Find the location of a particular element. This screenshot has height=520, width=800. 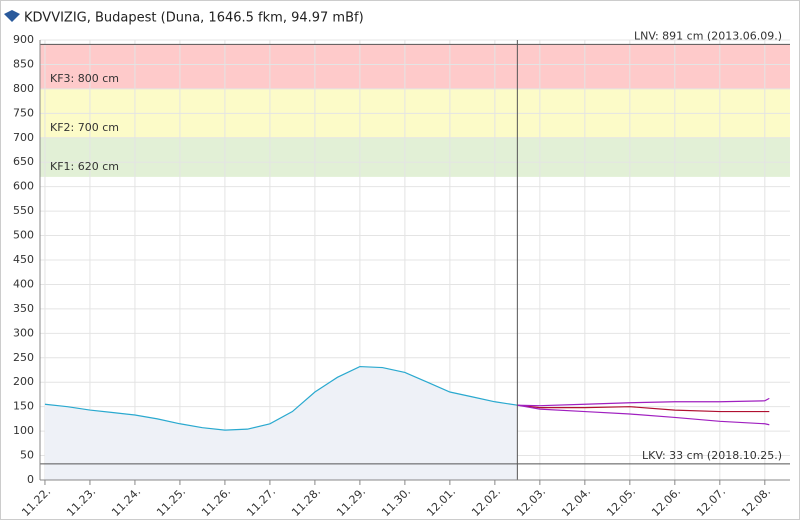

y-tick-label: 800 is located at coordinates (23, 88).